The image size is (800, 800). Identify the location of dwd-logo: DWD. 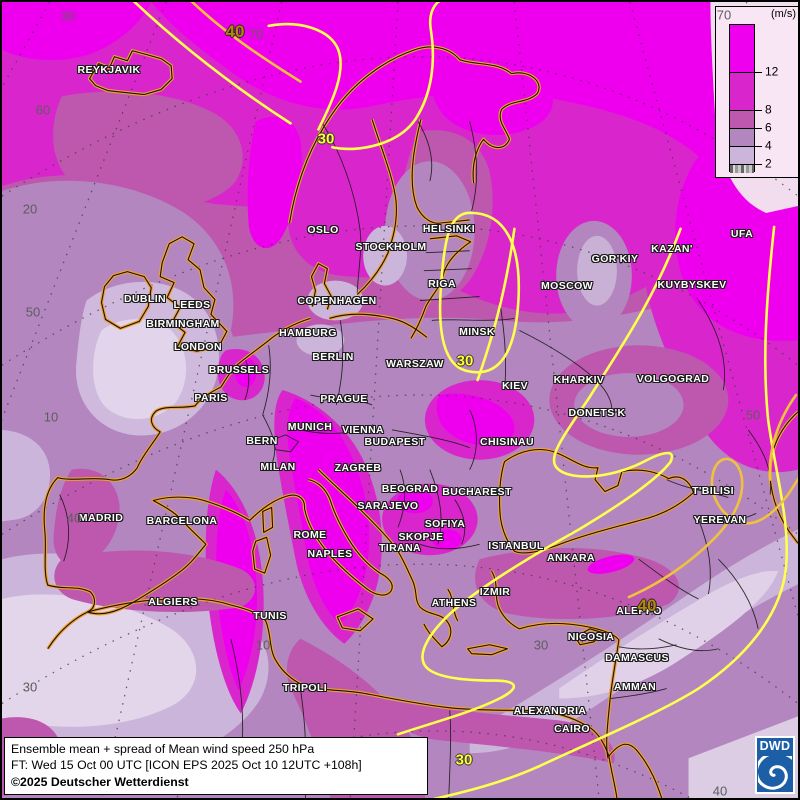
(775, 765).